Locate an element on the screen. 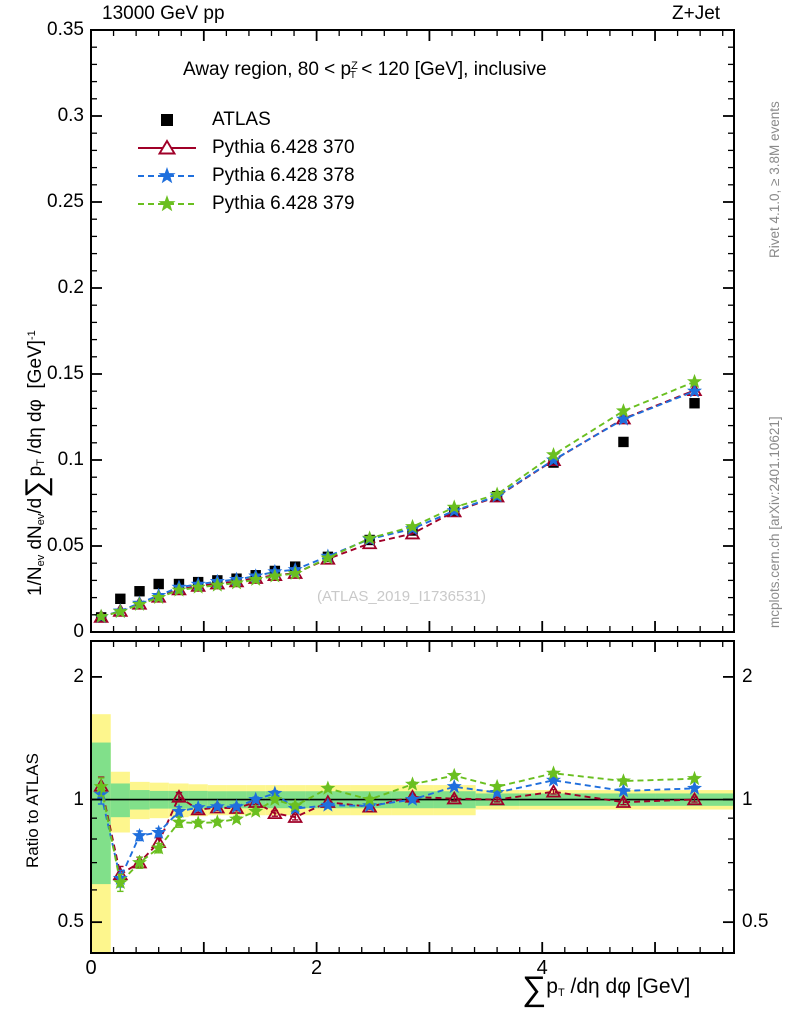 This screenshot has height=1024, width=786. header-process: Z+Jet is located at coordinates (696, 13).